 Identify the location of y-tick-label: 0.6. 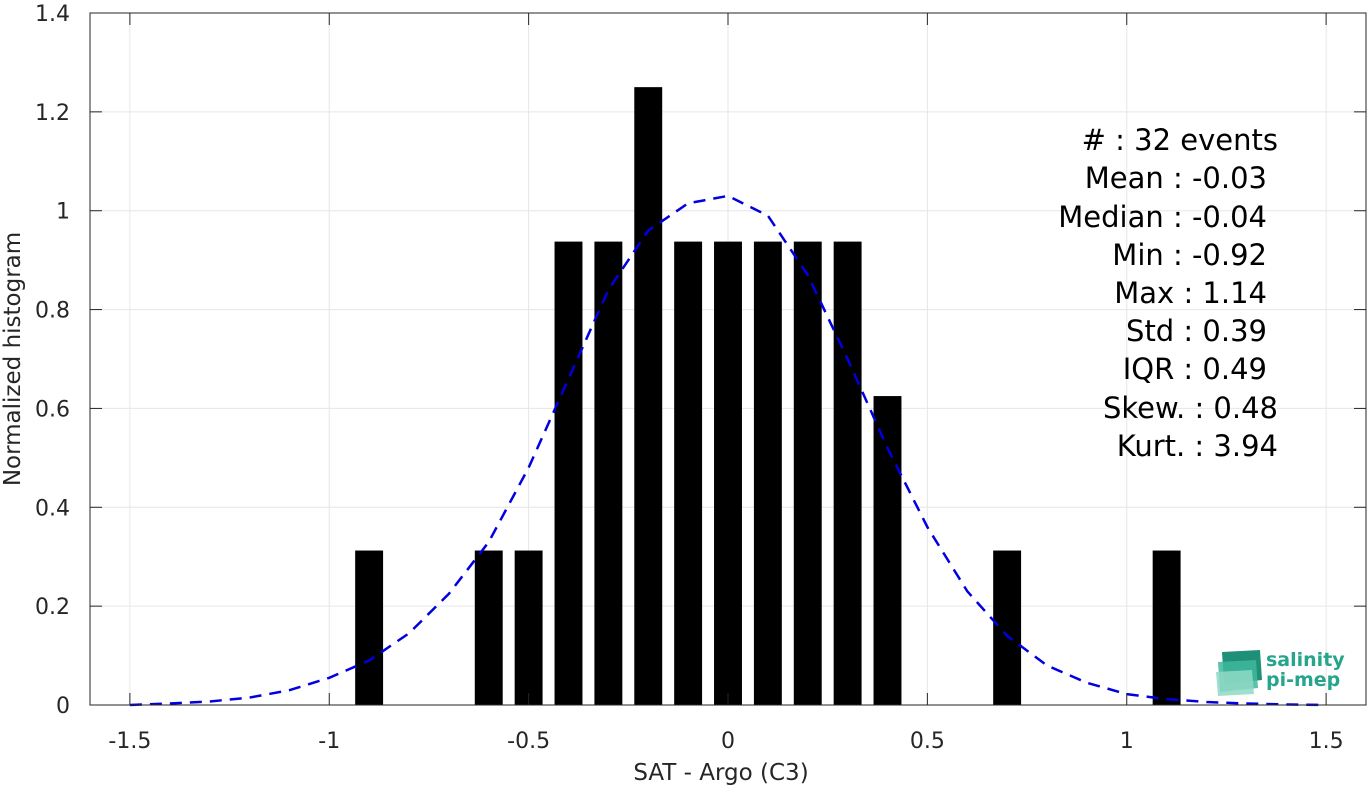
(52, 409).